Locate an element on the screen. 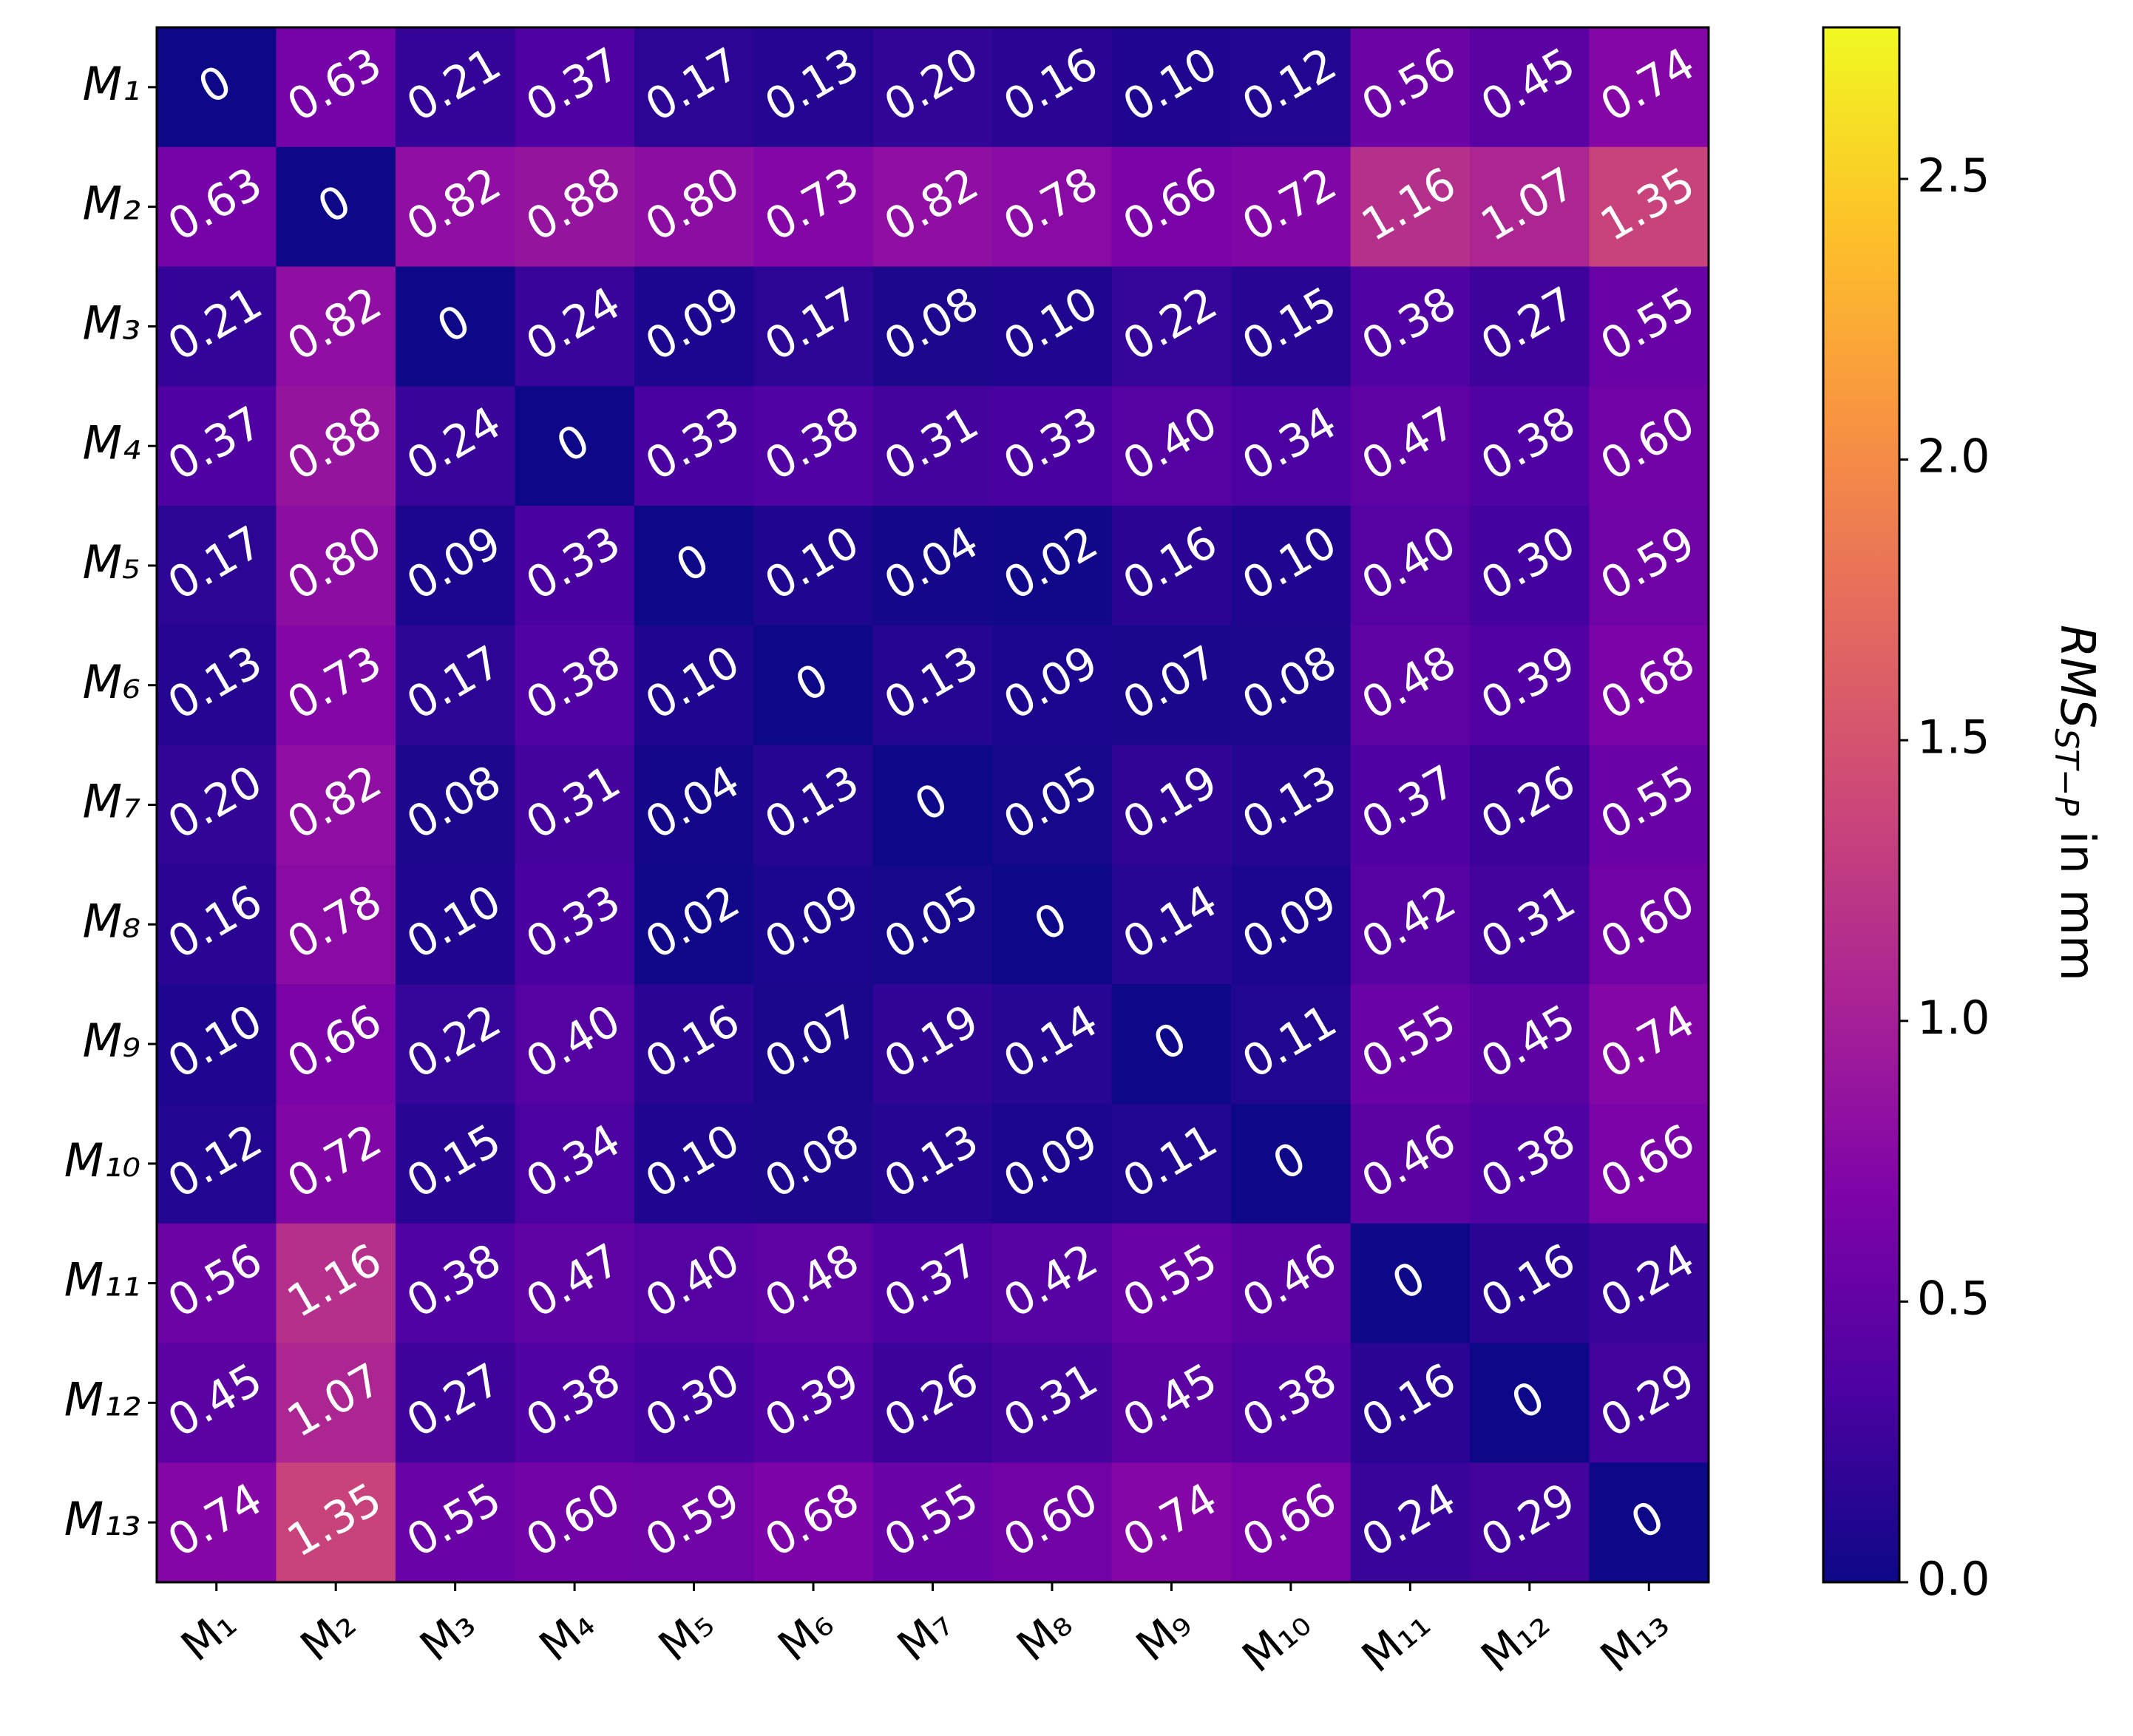  colorbar-label-main: RMS is located at coordinates (2076, 676).